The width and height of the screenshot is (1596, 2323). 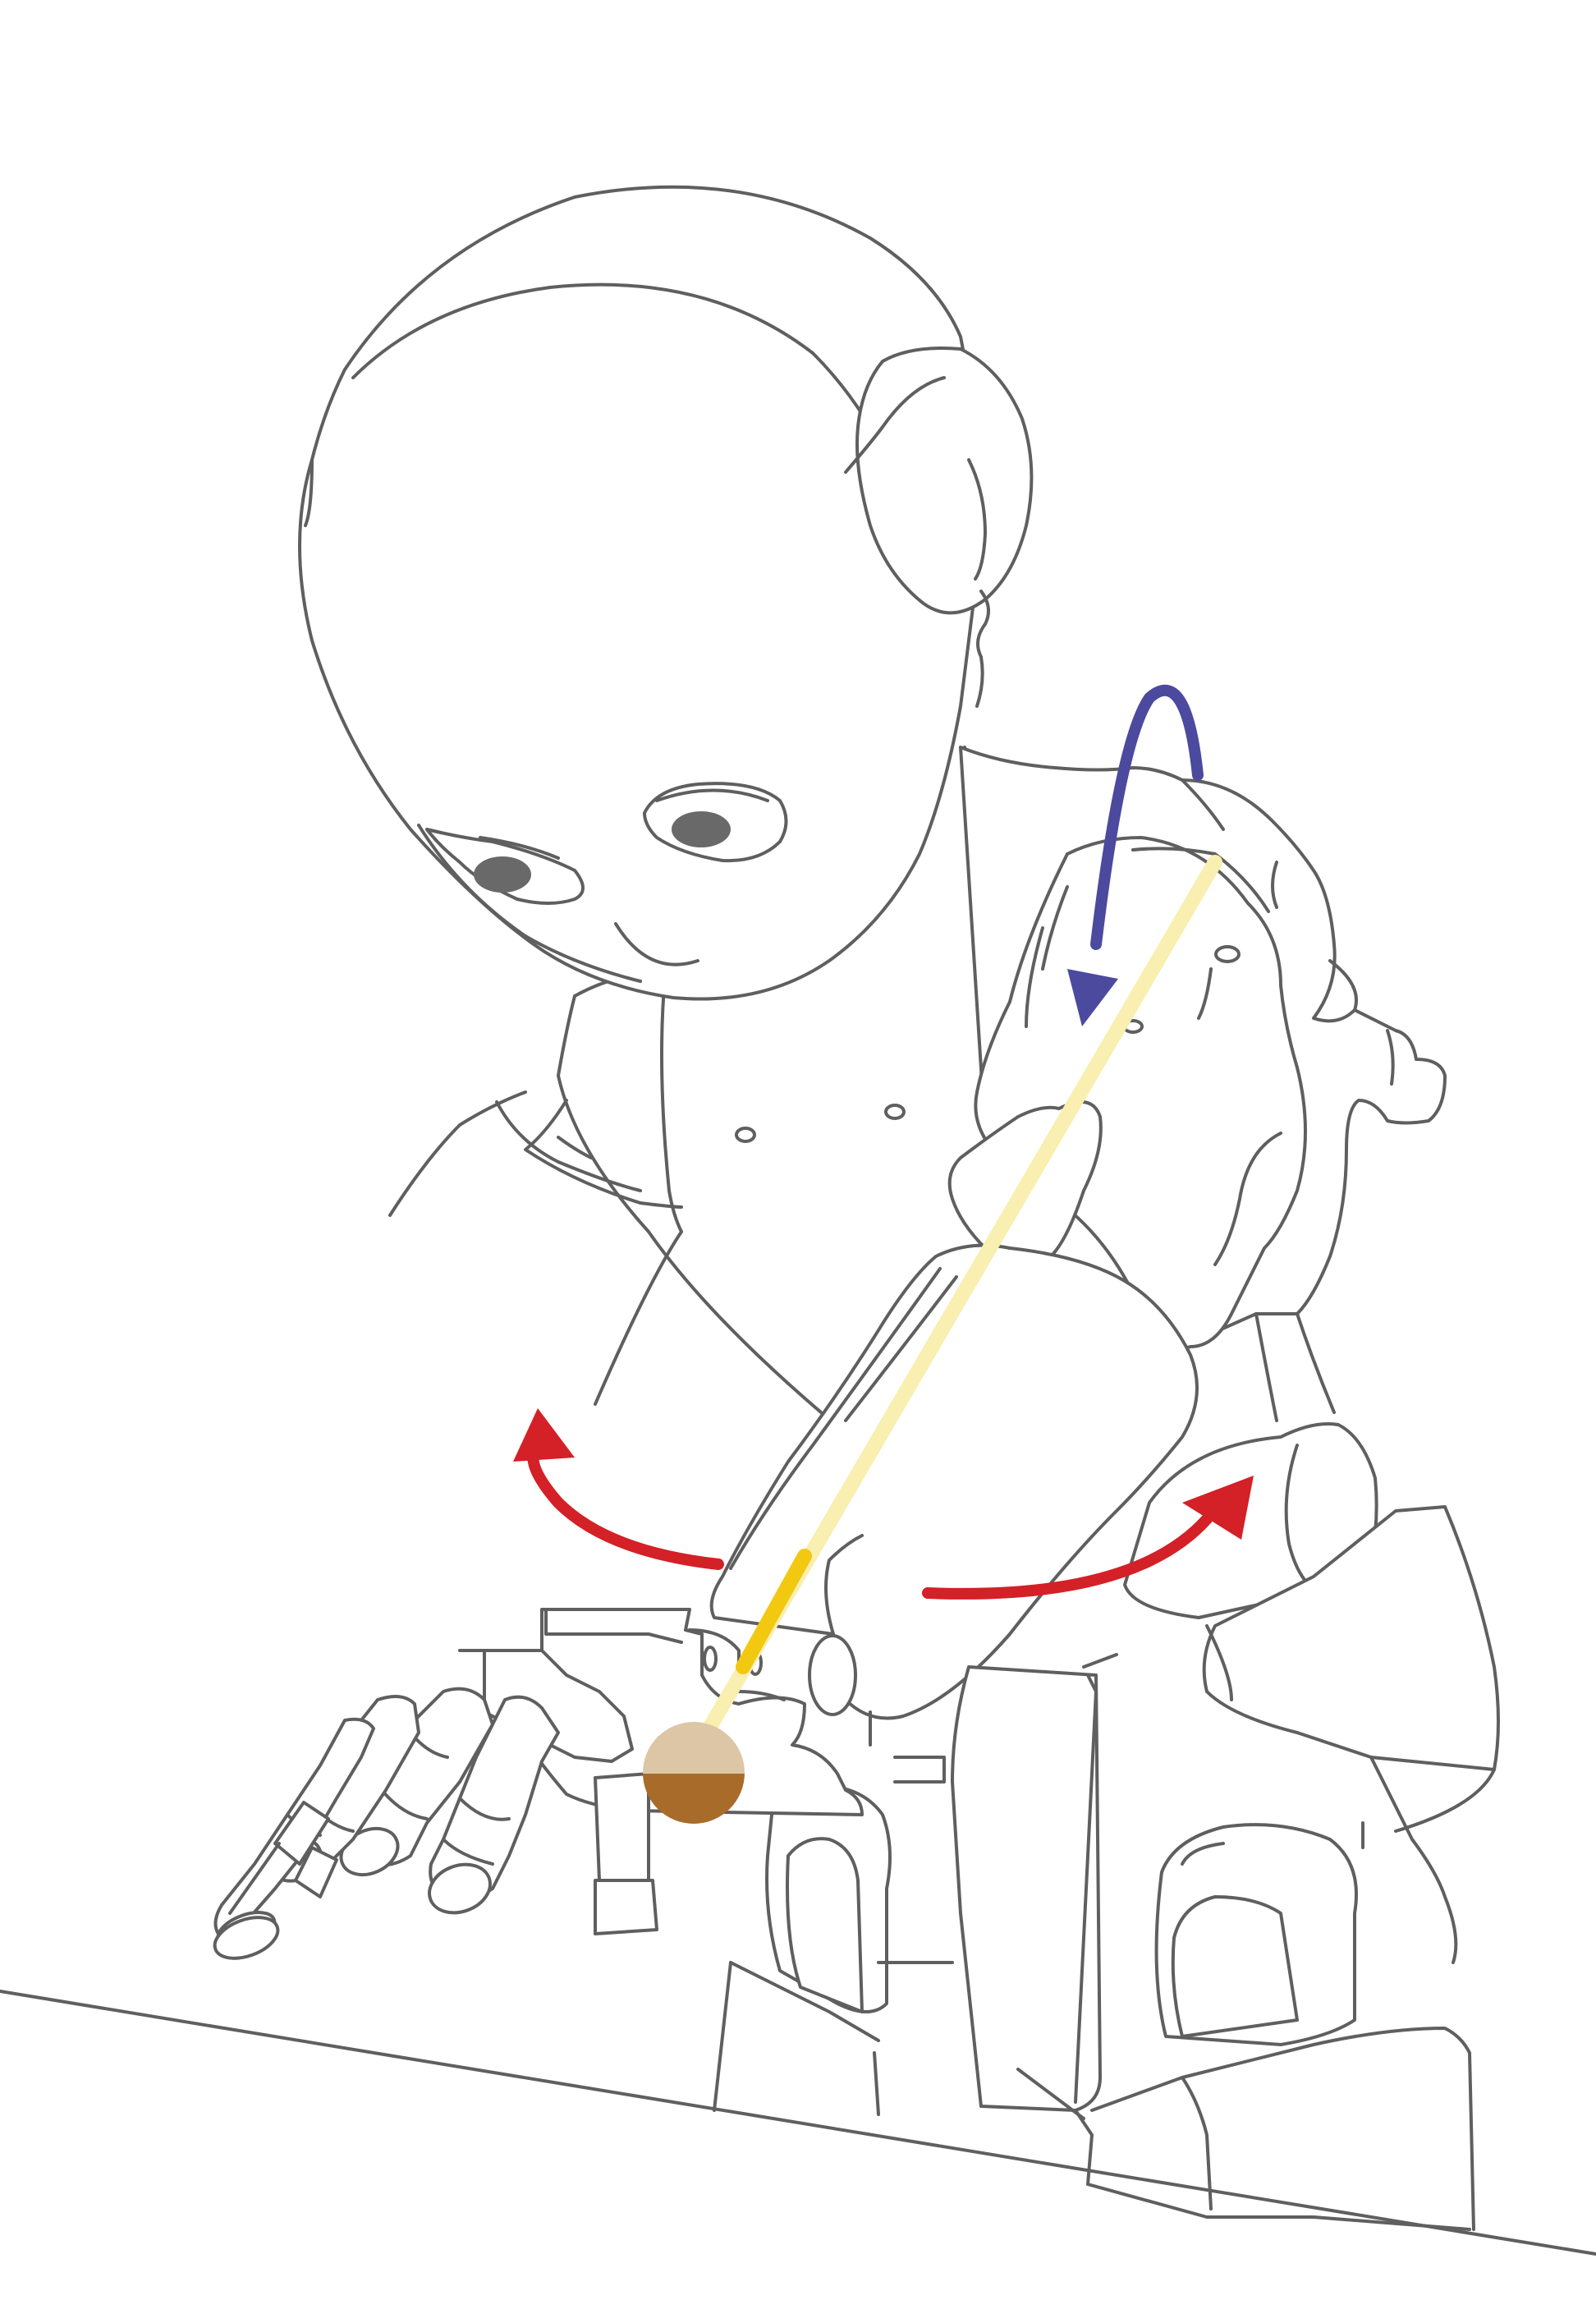 What do you see at coordinates (1088, 1538) in the screenshot?
I see `curved-arrow-right-up-icon` at bounding box center [1088, 1538].